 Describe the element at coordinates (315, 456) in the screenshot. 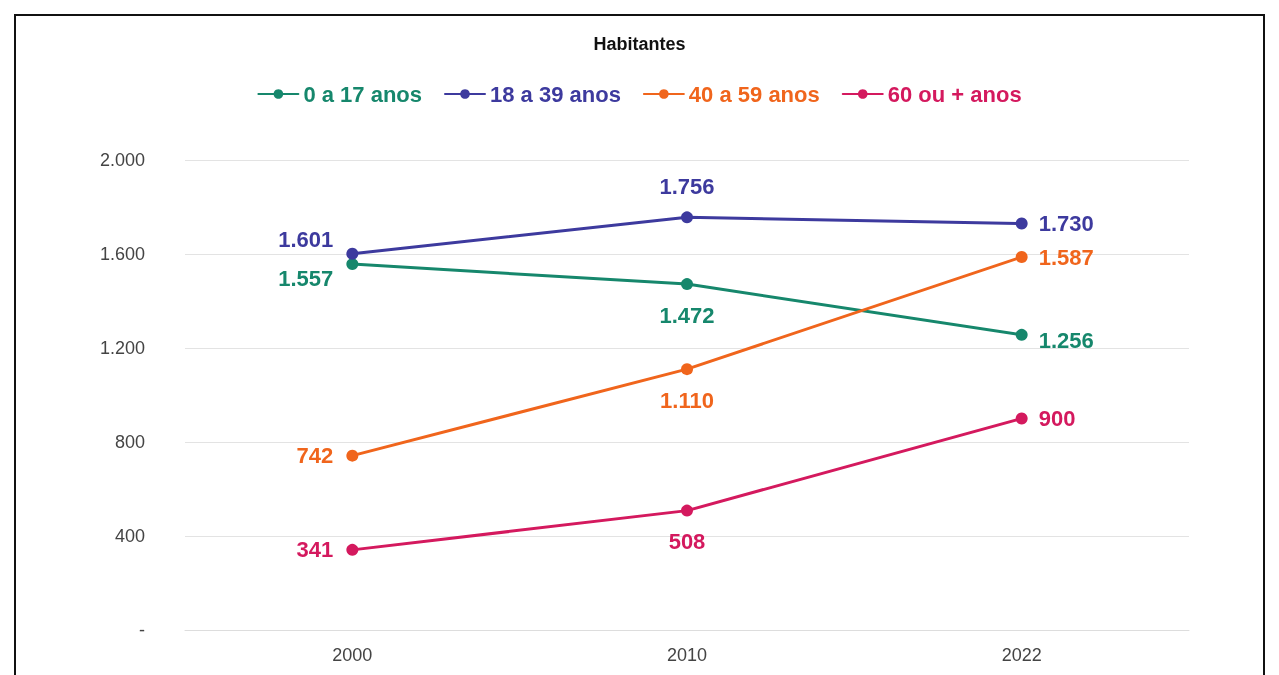

I see `data-label: 742` at that location.